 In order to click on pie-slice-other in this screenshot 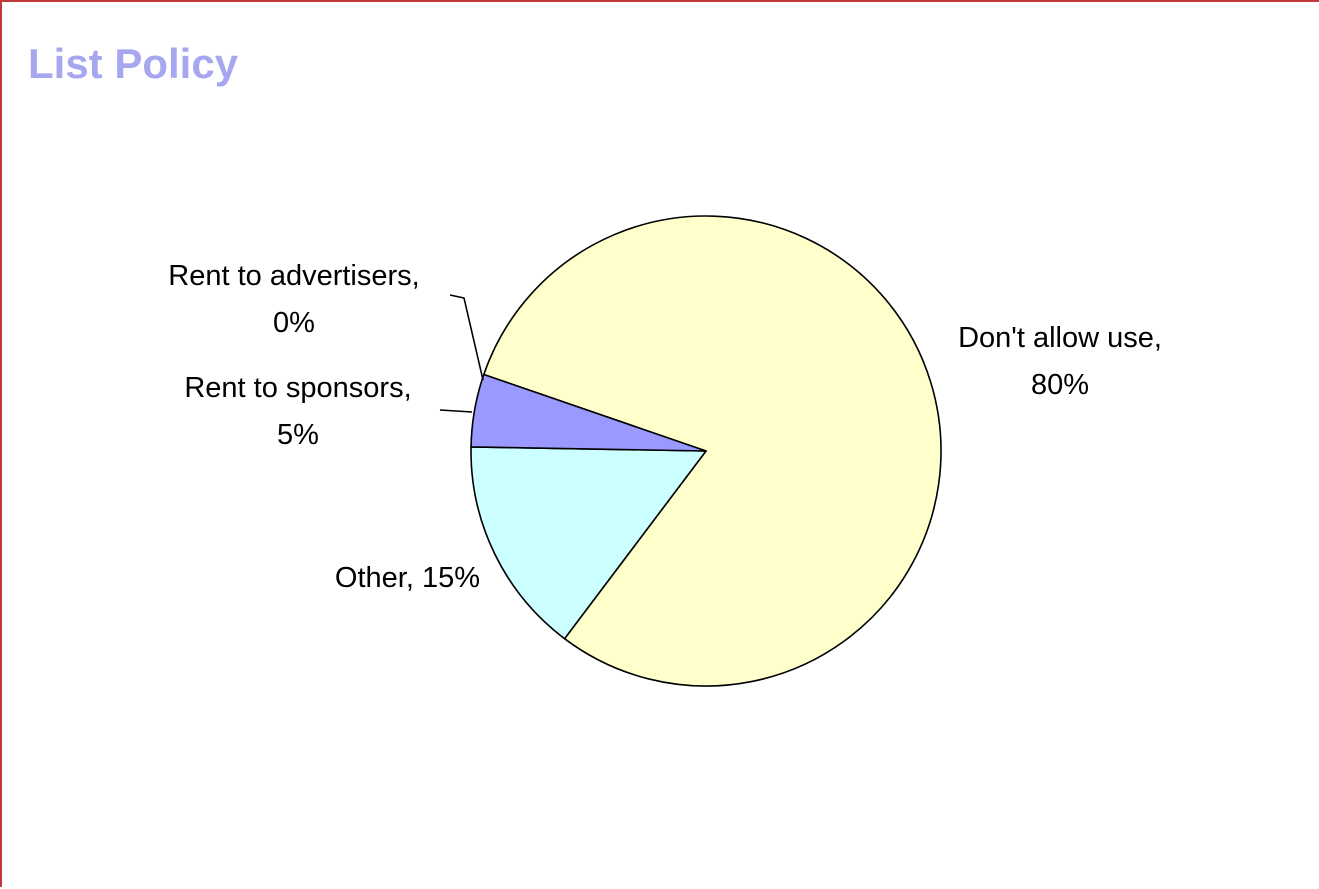, I will do `click(588, 543)`.